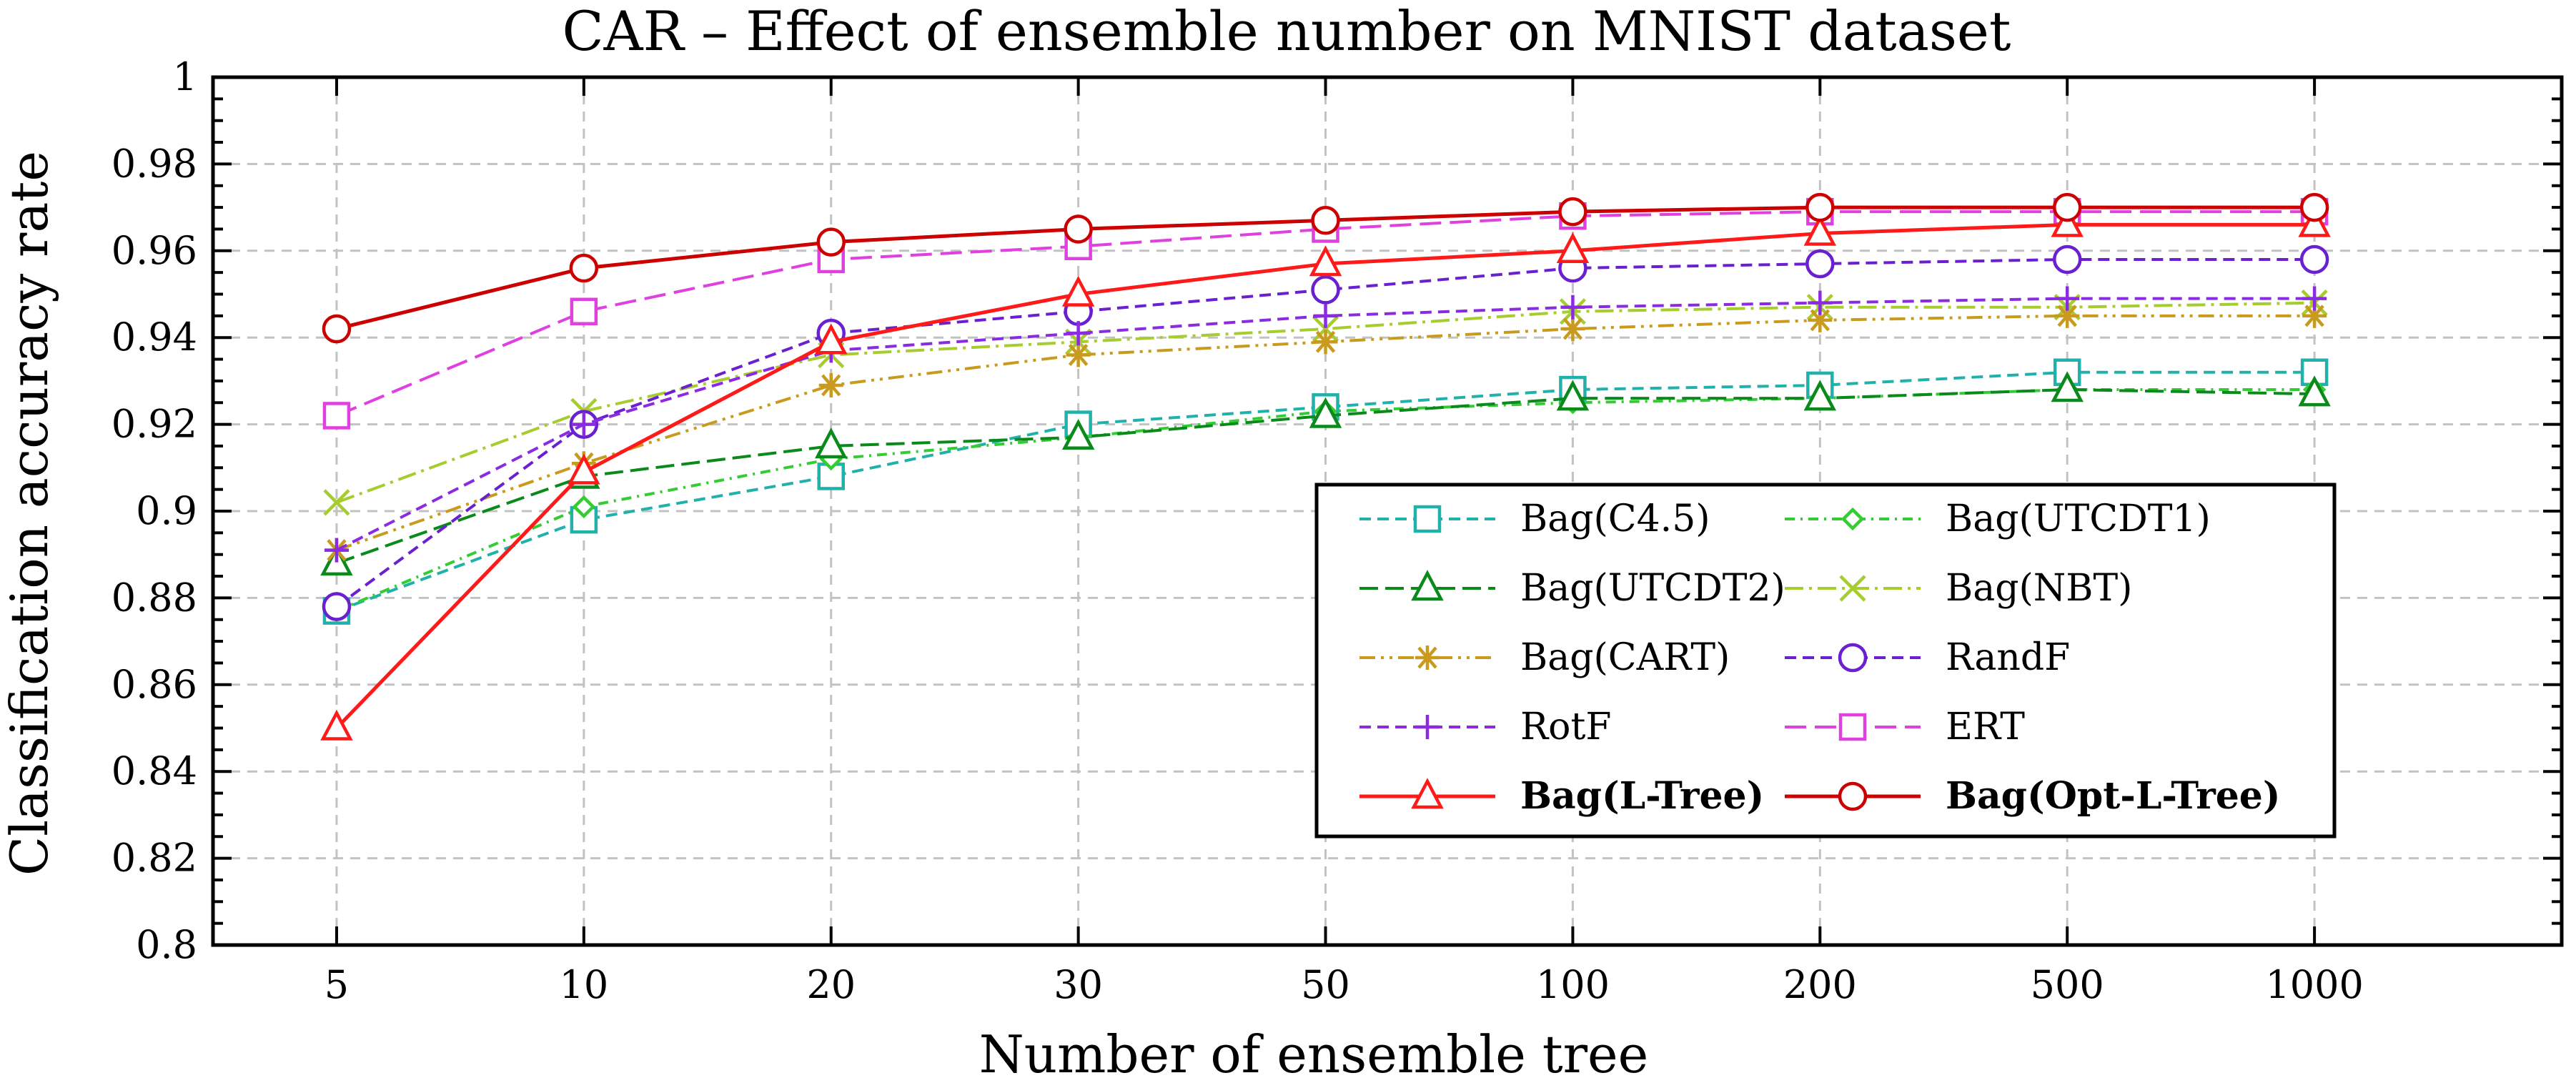 Image resolution: width=2576 pixels, height=1088 pixels. I want to click on legend-label: Bag(UTCDT1), so click(2078, 519).